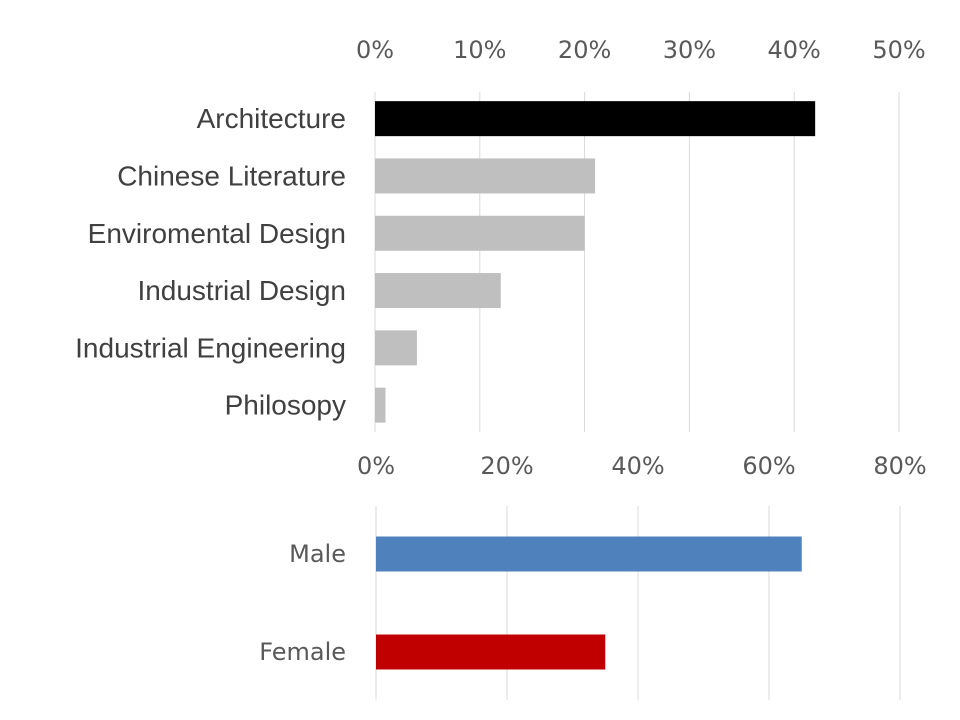 This screenshot has width=960, height=720. What do you see at coordinates (302, 652) in the screenshot?
I see `category-label: Female` at bounding box center [302, 652].